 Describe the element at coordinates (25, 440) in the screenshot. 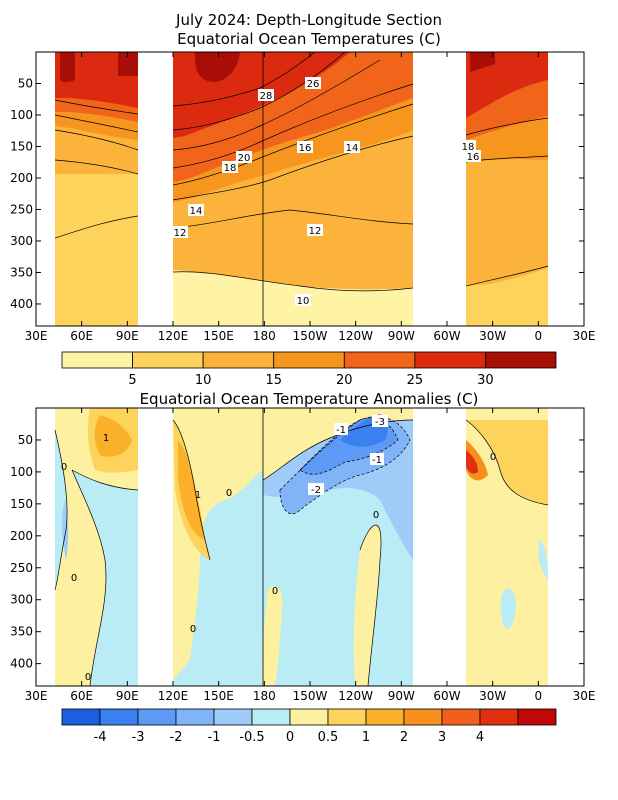

I see `chart2-y-tick-label: 50` at that location.